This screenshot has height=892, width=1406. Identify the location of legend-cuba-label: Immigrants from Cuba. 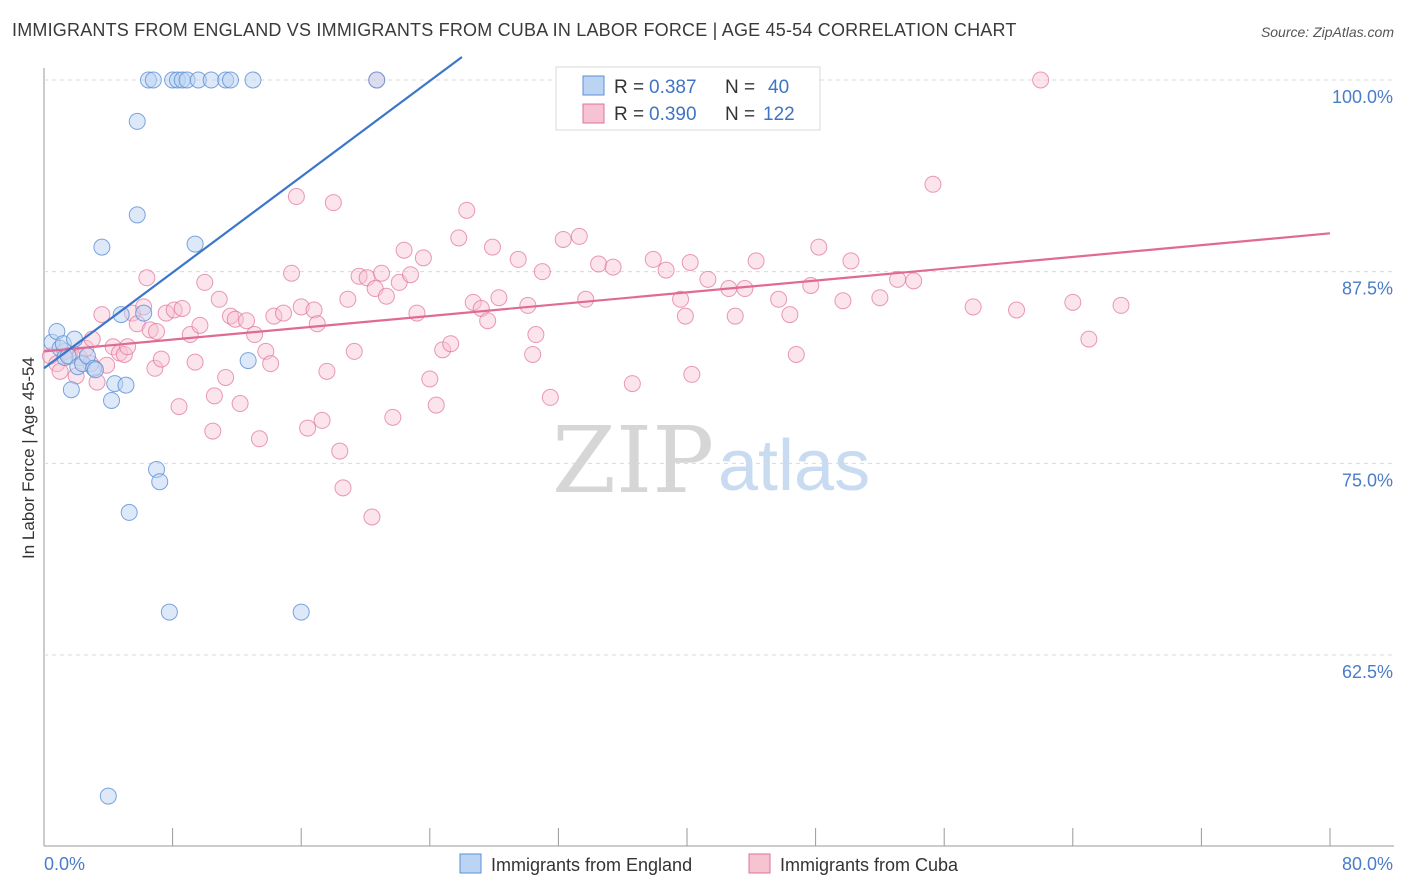
(869, 865).